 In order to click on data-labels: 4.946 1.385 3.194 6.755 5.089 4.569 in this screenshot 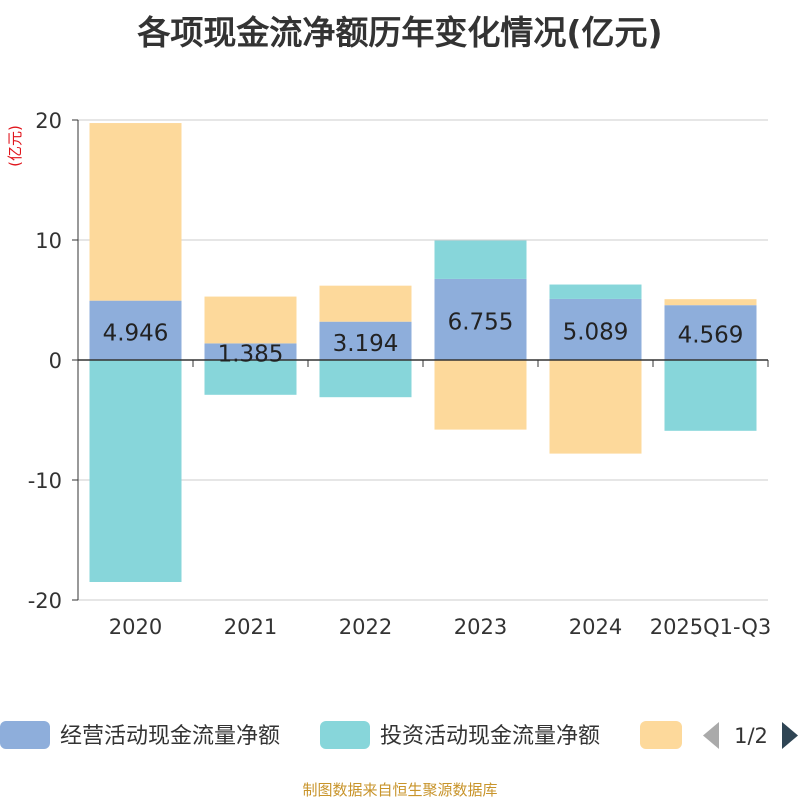, I will do `click(423, 338)`.